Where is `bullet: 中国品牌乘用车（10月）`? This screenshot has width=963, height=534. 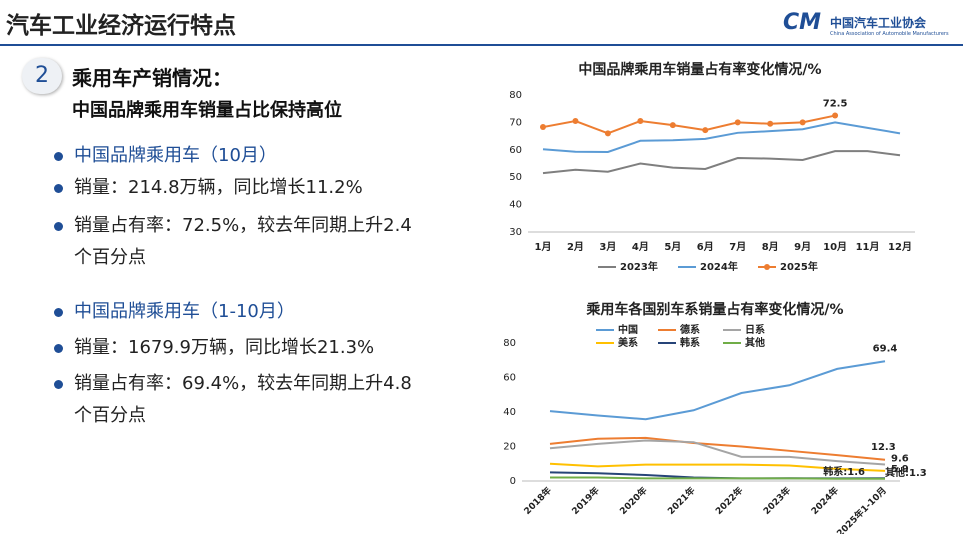 bullet: 中国品牌乘用车（10月） is located at coordinates (236, 156).